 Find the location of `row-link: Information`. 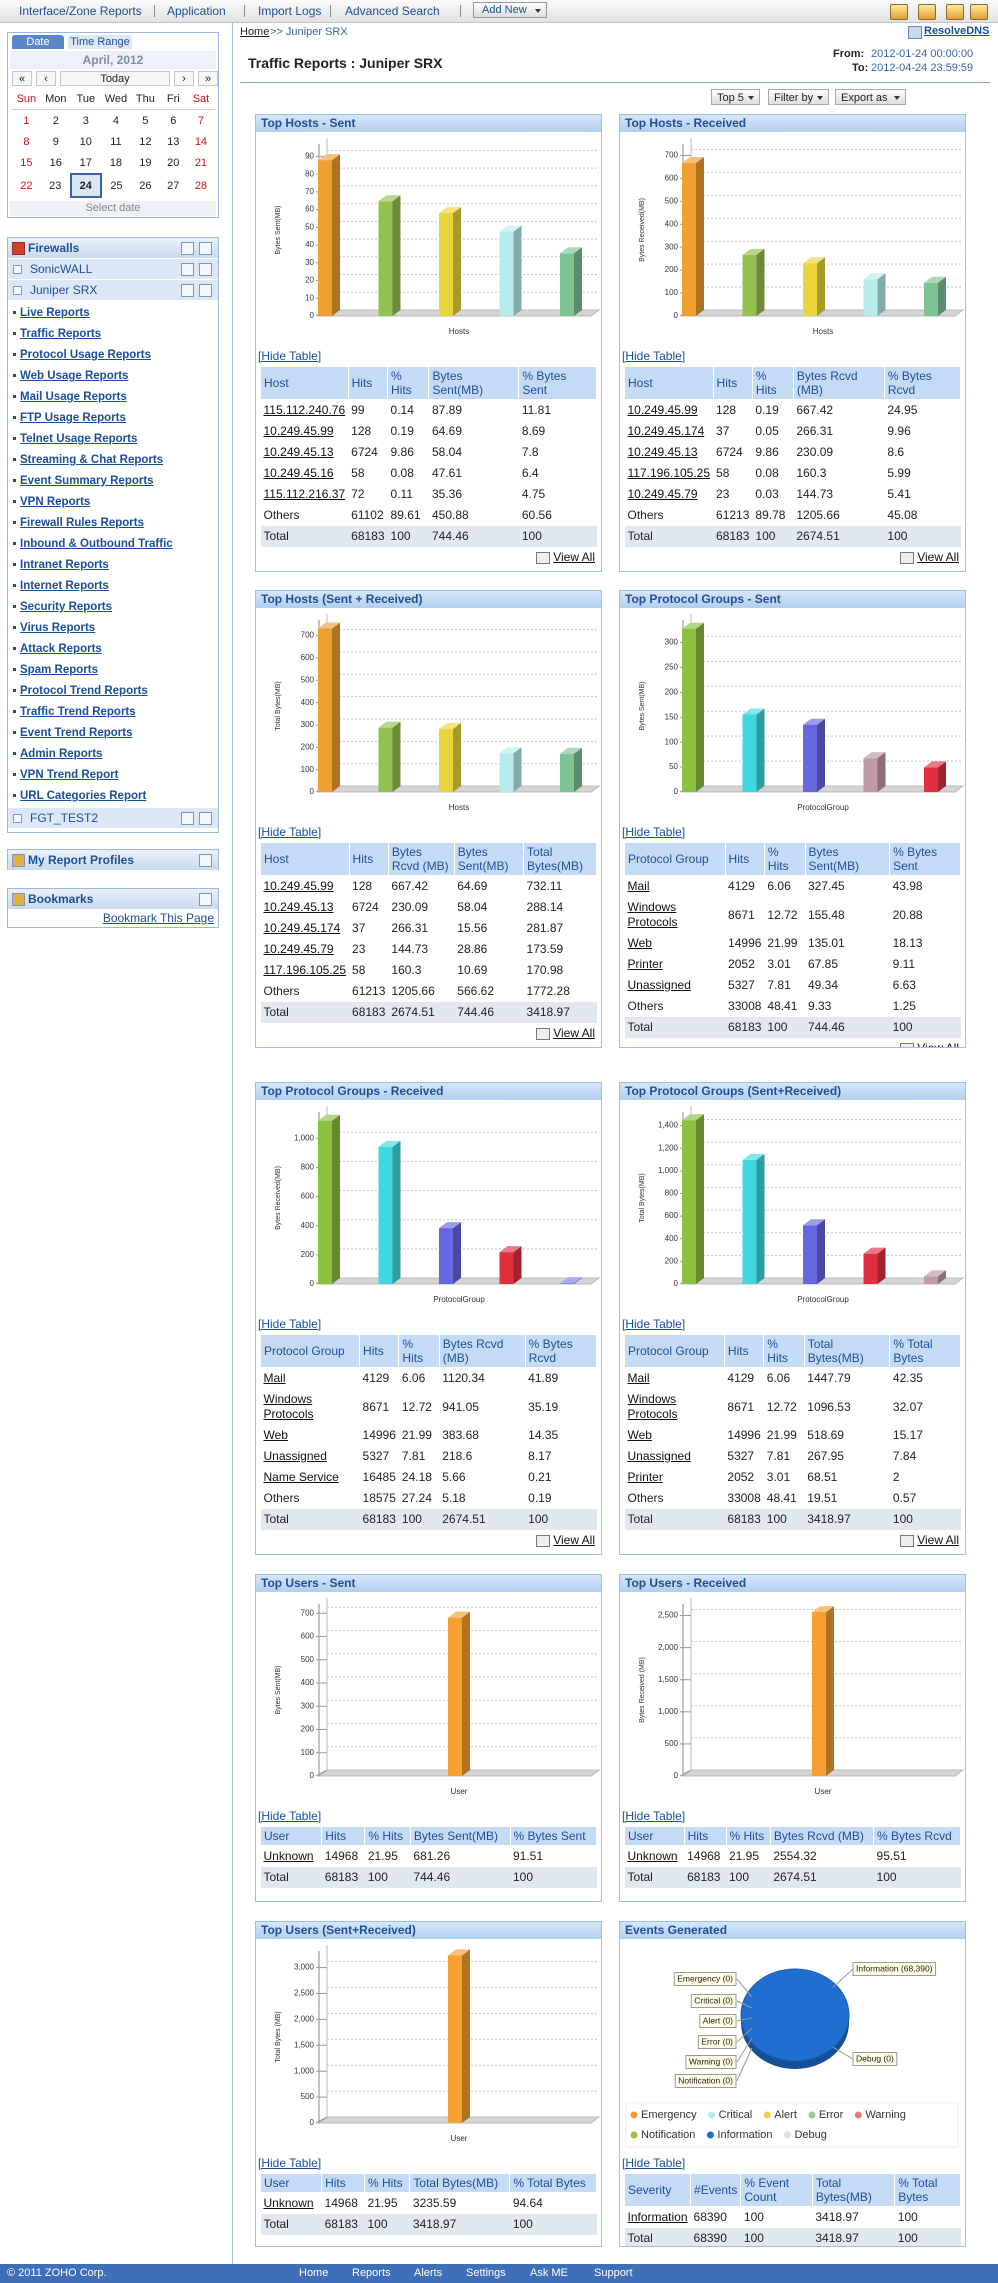

row-link: Information is located at coordinates (657, 2217).